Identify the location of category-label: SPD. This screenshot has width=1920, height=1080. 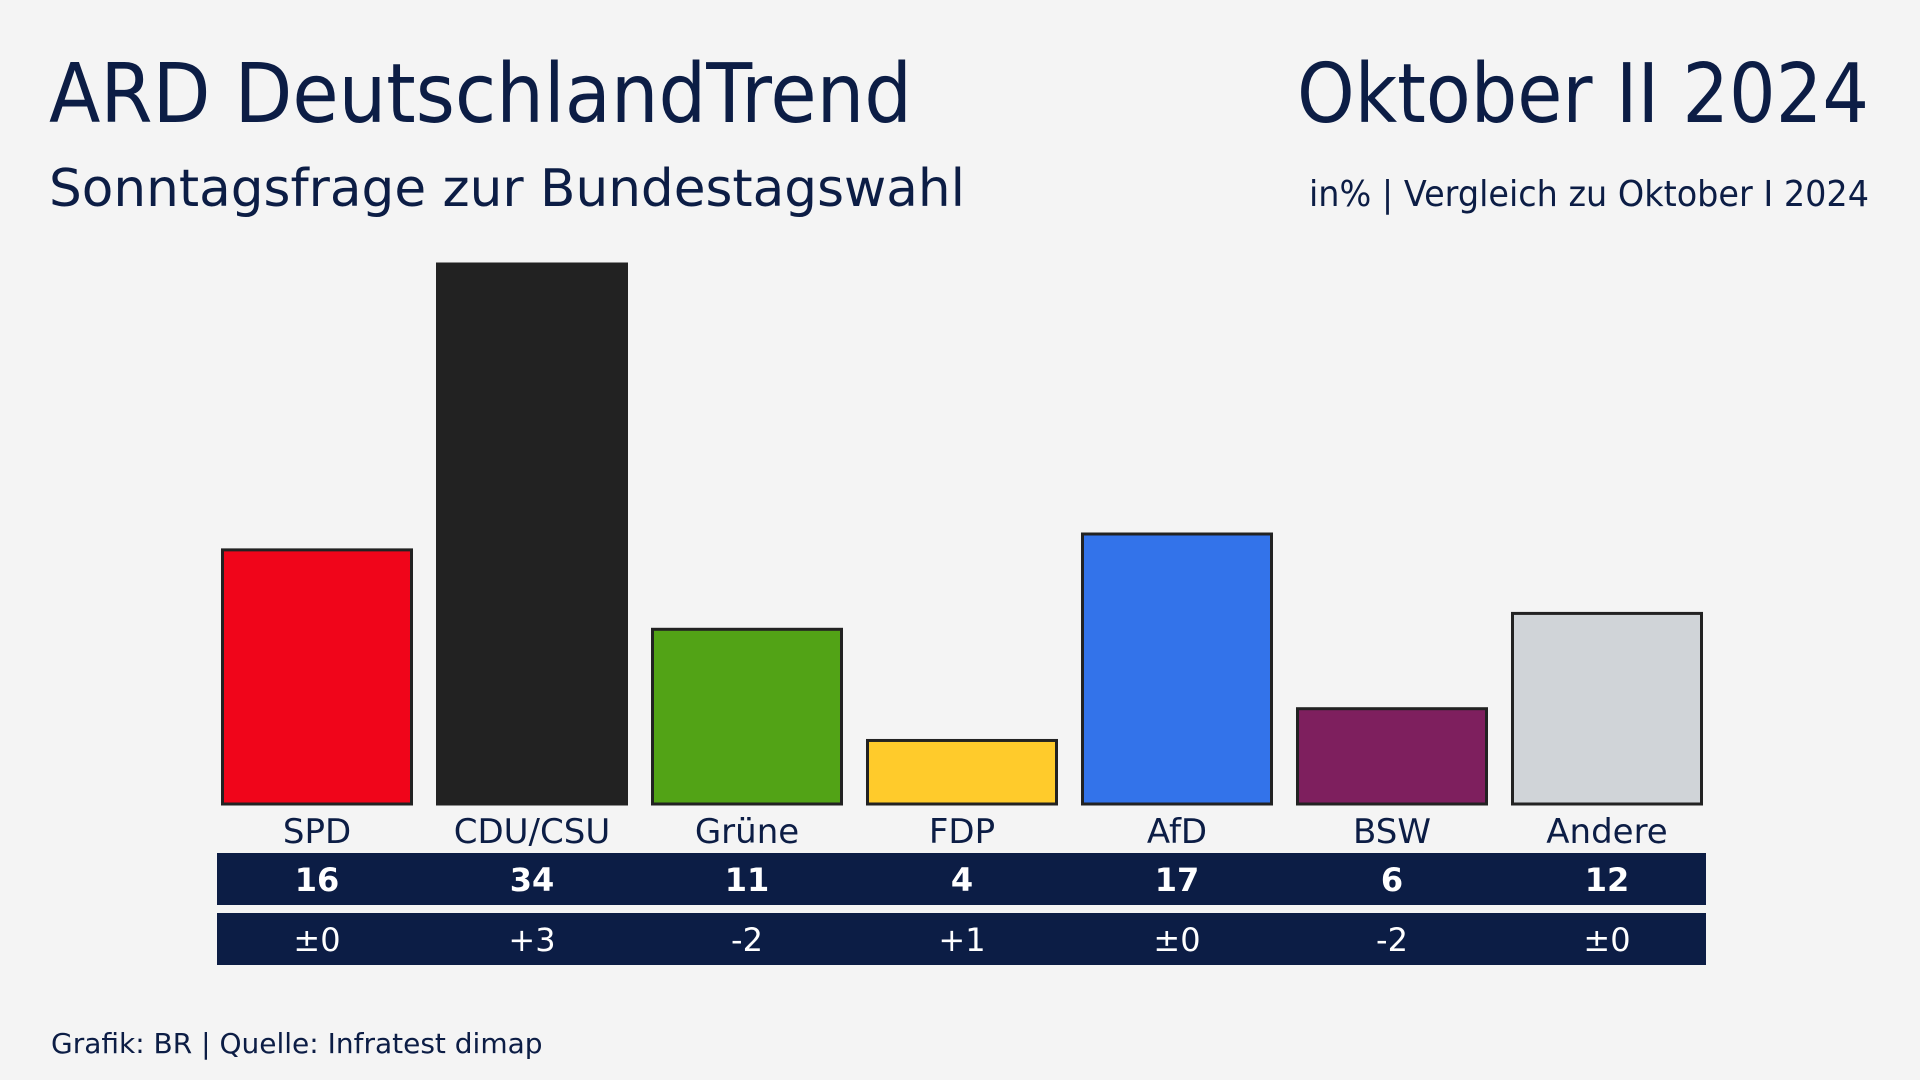
(317, 832).